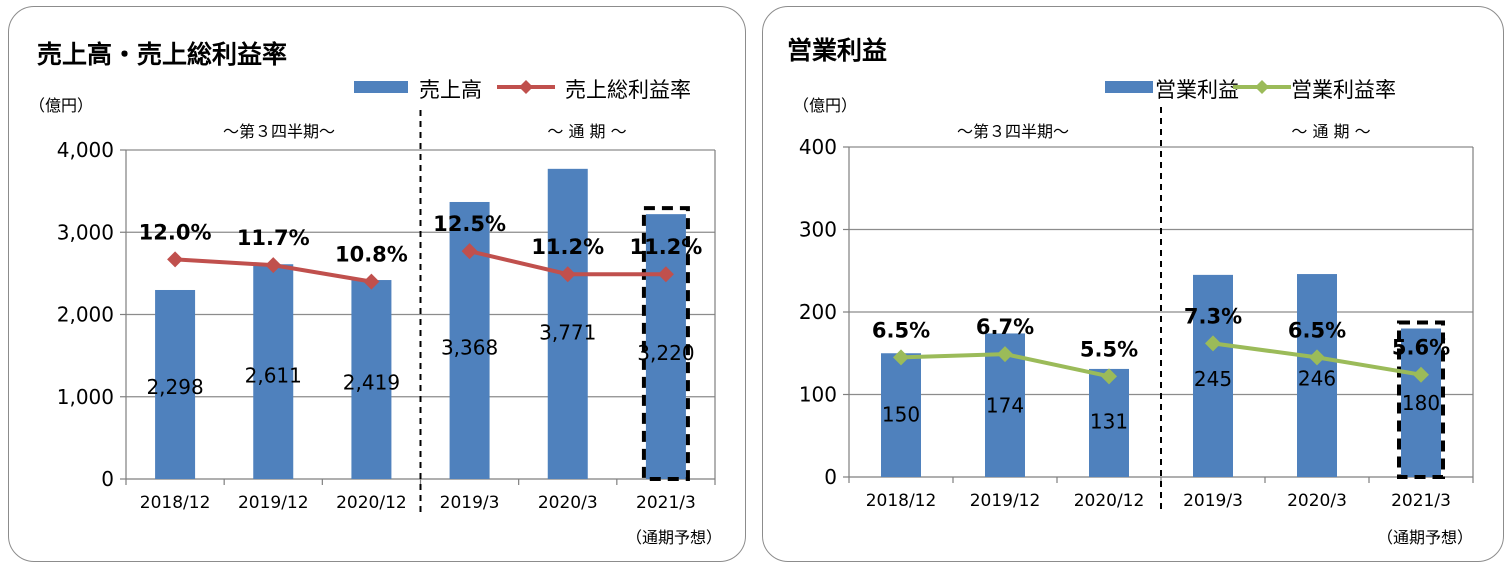 The width and height of the screenshot is (1512, 569). I want to click on chart-title: 売上高・売上総利益率, so click(162, 54).